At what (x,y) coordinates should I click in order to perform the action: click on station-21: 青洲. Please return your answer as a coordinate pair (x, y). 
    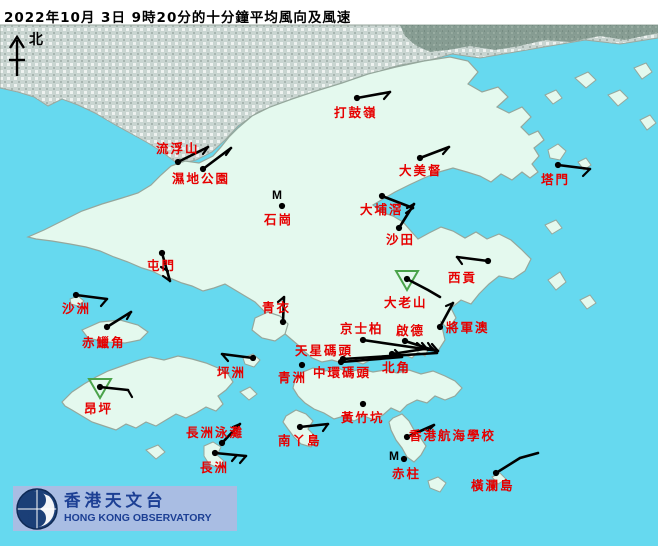
    Looking at the image, I should click on (292, 373).